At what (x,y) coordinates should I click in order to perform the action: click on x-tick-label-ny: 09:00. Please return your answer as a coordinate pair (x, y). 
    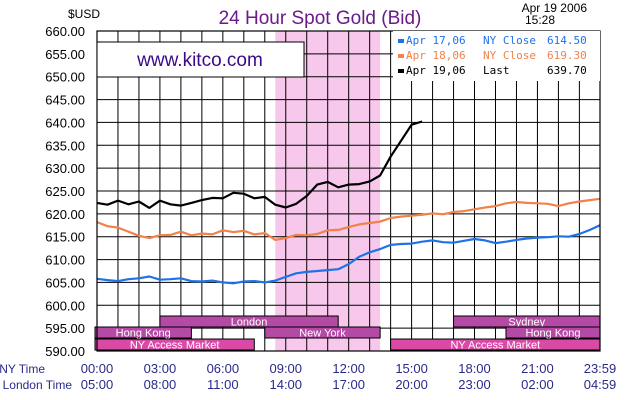
    Looking at the image, I should click on (285, 368).